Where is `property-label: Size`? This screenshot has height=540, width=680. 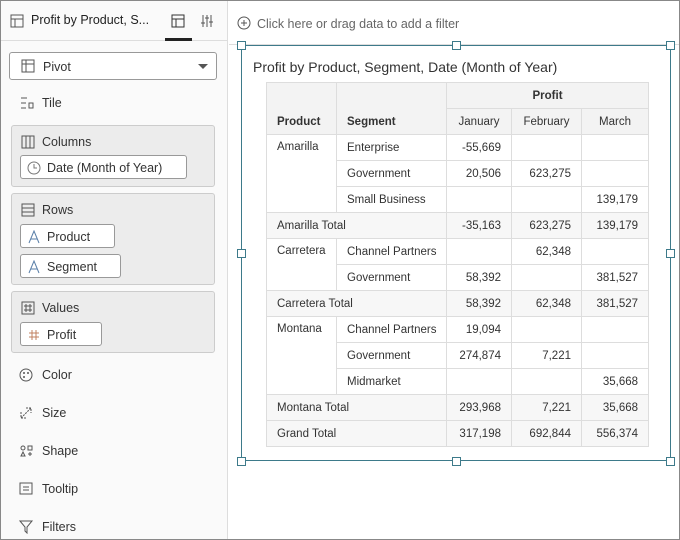
property-label: Size is located at coordinates (54, 413).